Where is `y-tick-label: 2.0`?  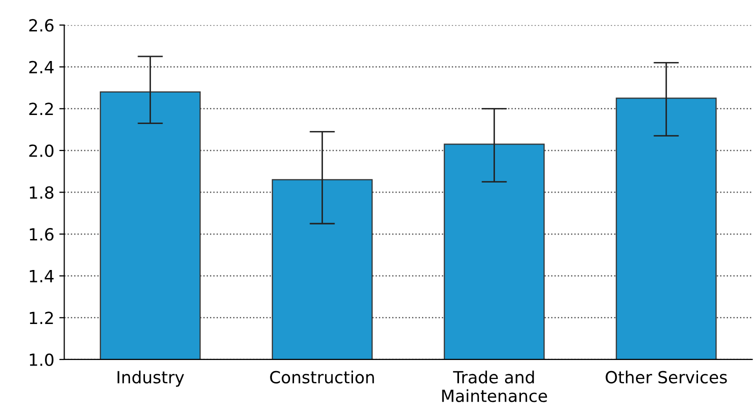
y-tick-label: 2.0 is located at coordinates (41, 151).